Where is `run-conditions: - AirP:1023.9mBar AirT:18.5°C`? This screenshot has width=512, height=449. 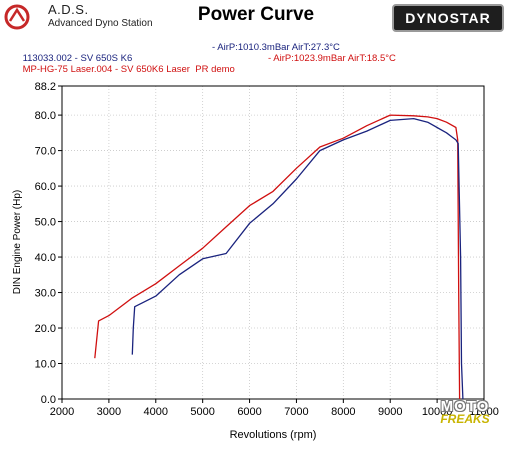
run-conditions: - AirP:1023.9mBar AirT:18.5°C is located at coordinates (332, 58).